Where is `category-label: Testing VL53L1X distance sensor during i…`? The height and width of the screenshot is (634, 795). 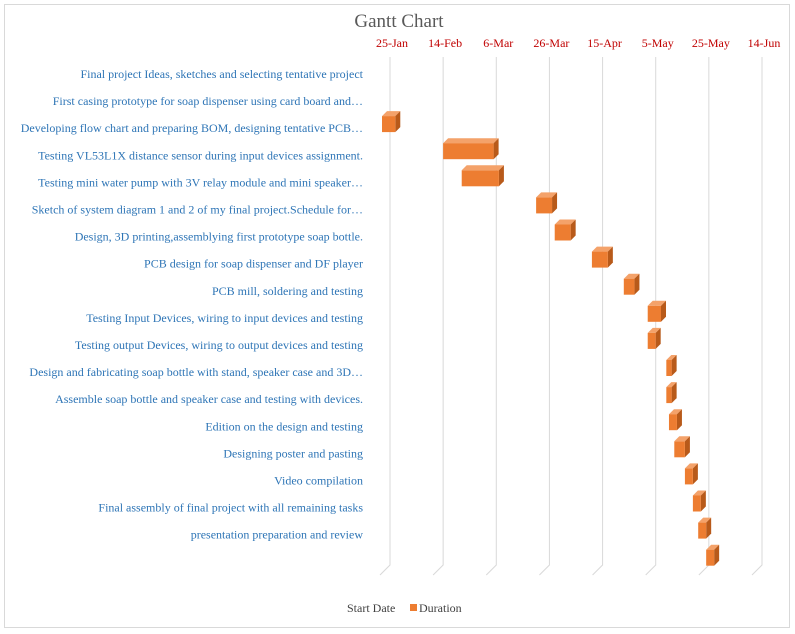 category-label: Testing VL53L1X distance sensor during i… is located at coordinates (200, 155).